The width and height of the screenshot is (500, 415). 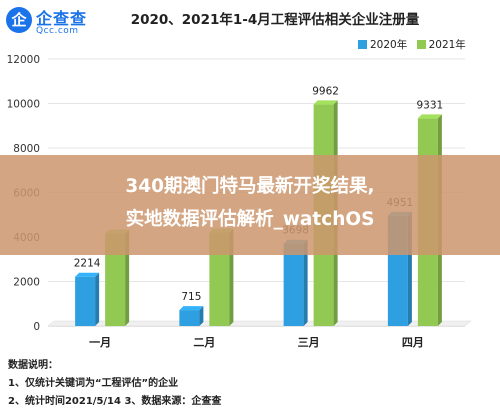 I want to click on notes-heading: 数据说明：, so click(x=33, y=365).